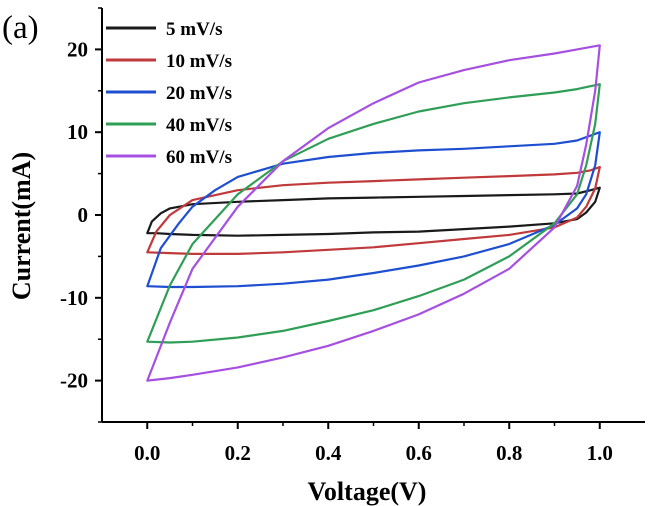 The image size is (655, 506). What do you see at coordinates (419, 453) in the screenshot?
I see `x-tick-label: 0.6` at bounding box center [419, 453].